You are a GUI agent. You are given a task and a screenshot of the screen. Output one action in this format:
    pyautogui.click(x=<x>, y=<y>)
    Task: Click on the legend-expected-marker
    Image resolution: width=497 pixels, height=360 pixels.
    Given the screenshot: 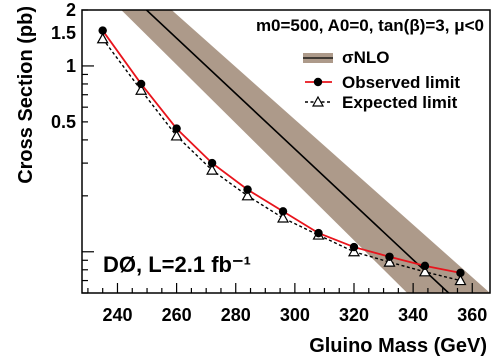 What is the action you would take?
    pyautogui.click(x=318, y=101)
    